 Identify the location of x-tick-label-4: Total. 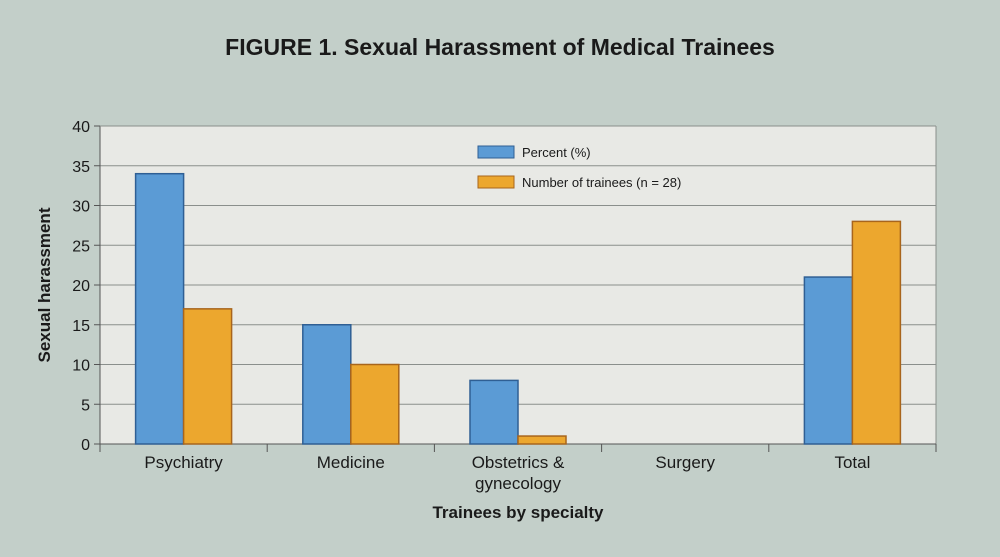
(852, 462).